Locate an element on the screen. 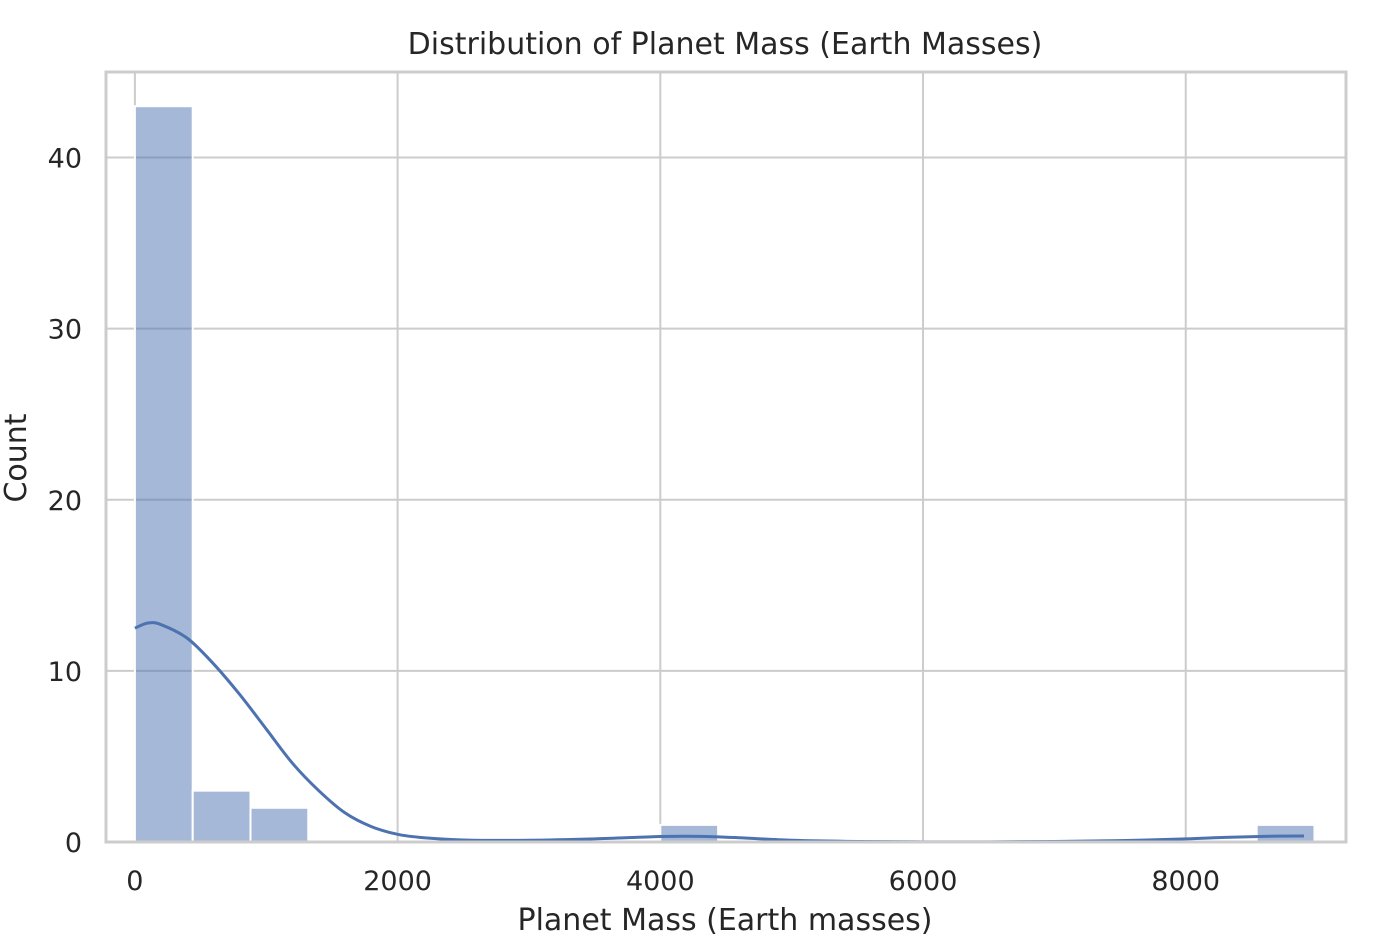  x-tick-label-3: 6000 is located at coordinates (923, 881).